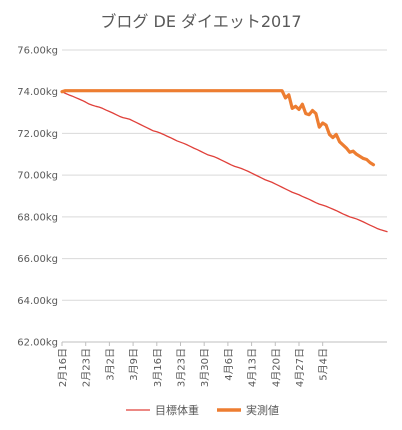 The width and height of the screenshot is (402, 430). What do you see at coordinates (37, 301) in the screenshot?
I see `y-tick-label: 64.00kg` at bounding box center [37, 301].